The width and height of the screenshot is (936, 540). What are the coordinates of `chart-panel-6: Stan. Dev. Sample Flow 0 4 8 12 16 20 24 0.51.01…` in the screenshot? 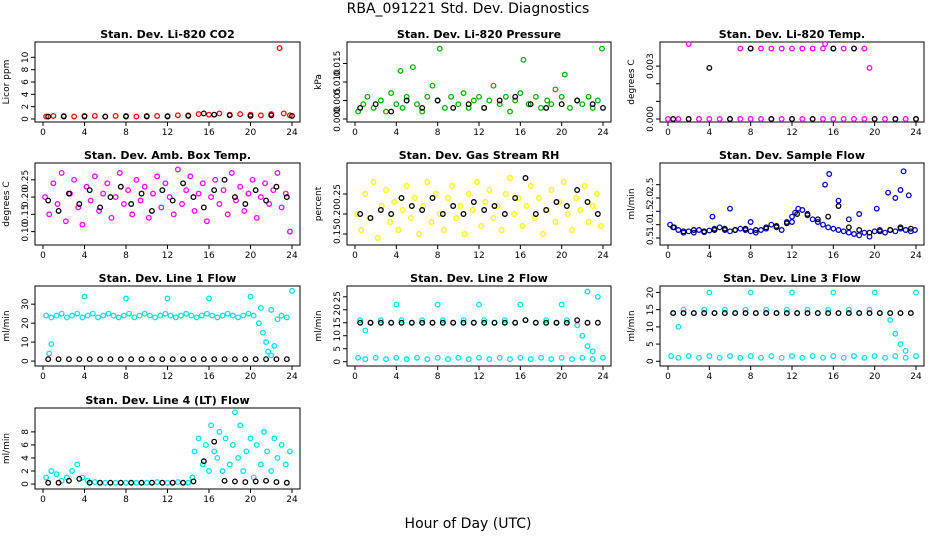 It's located at (776, 205).